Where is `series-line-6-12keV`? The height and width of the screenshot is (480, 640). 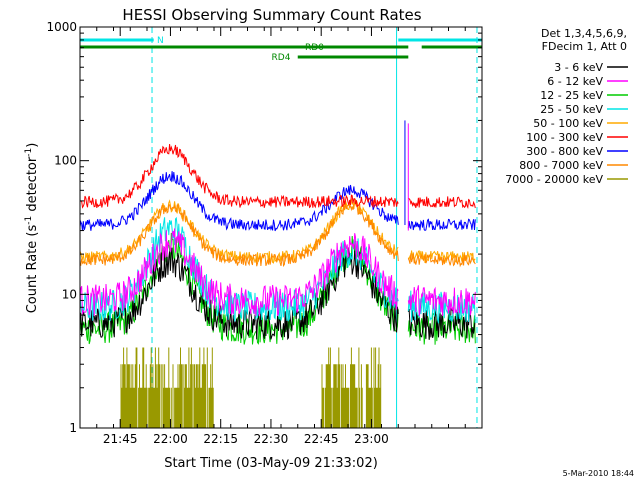
series-line-6-12keV is located at coordinates (277, 272).